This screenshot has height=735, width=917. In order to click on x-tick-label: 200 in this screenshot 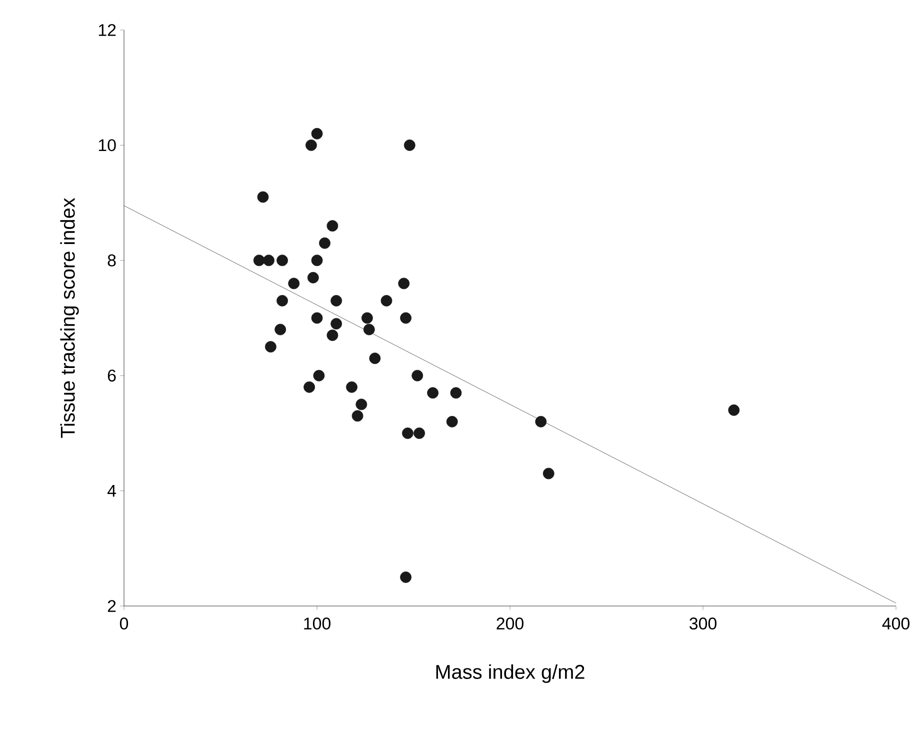, I will do `click(510, 624)`.